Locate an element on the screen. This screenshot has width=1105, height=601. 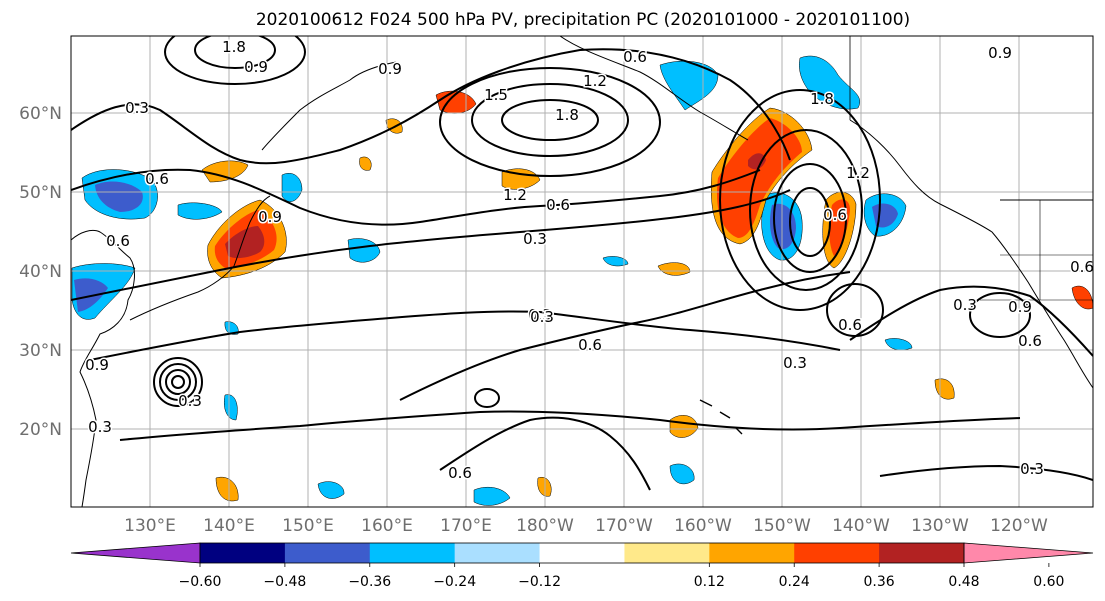
coast-na-west is located at coordinates (971, 254).